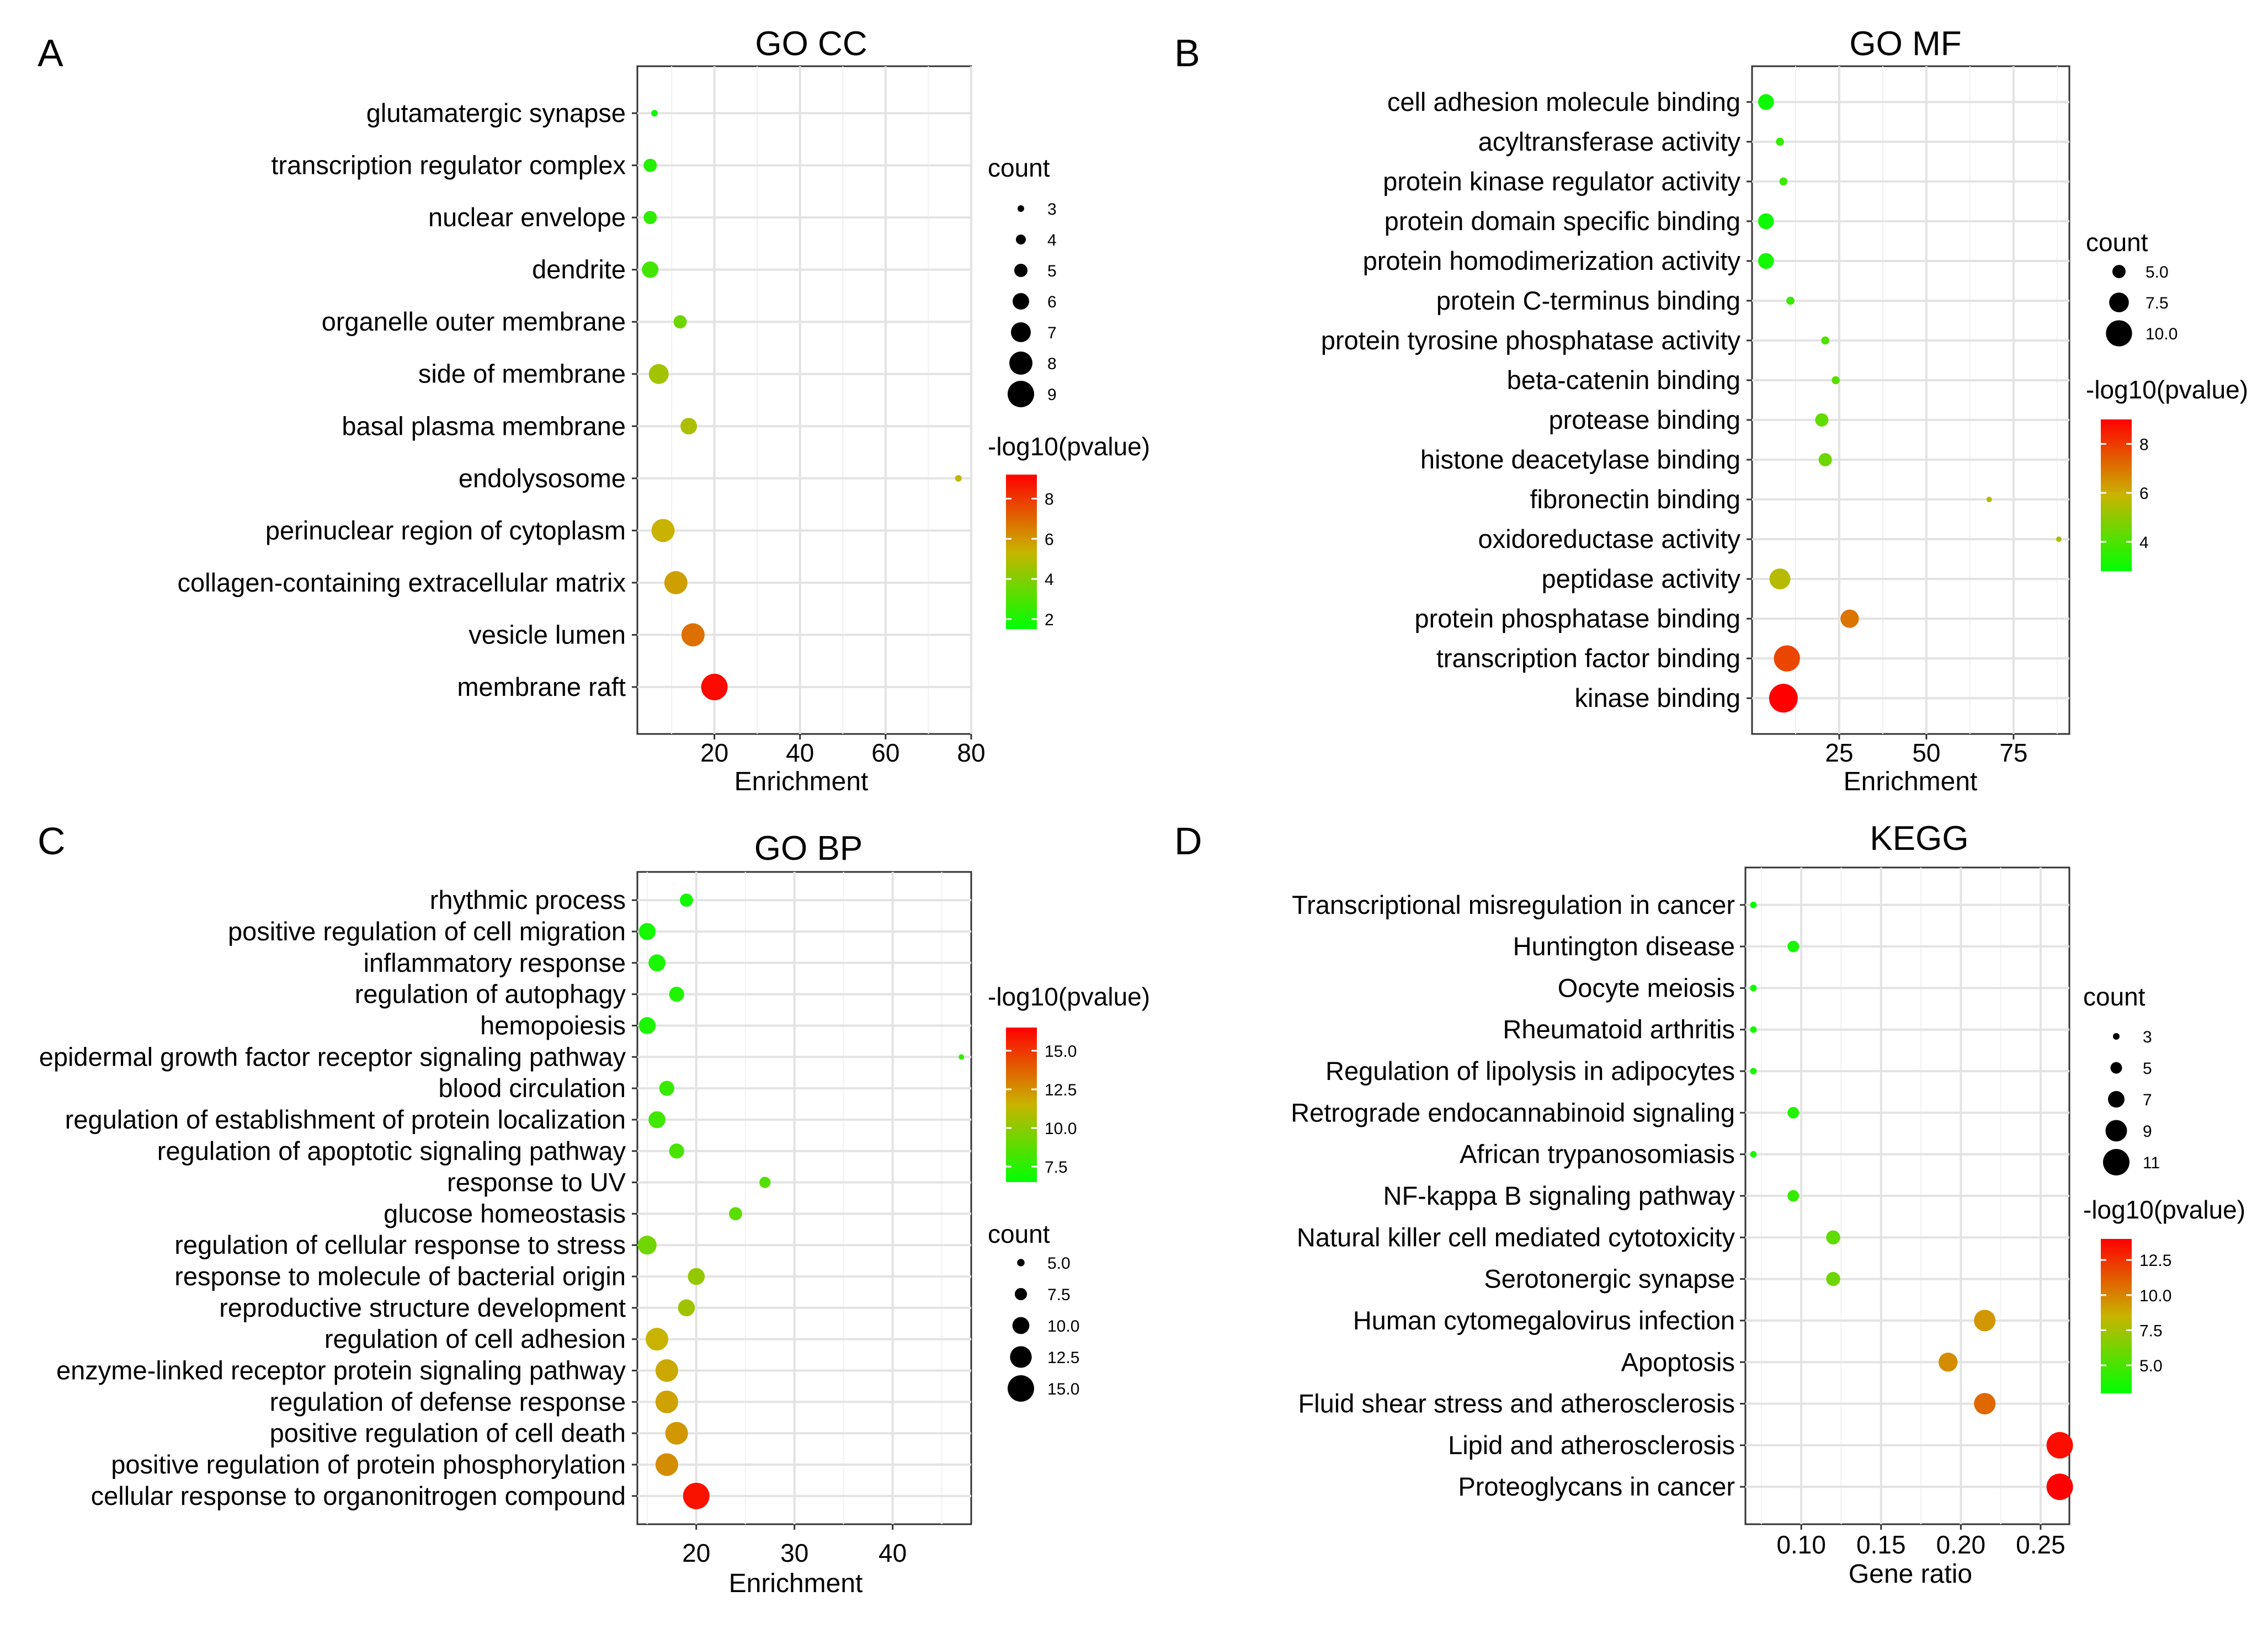  I want to click on color-legend-label: 7.5, so click(1056, 1167).